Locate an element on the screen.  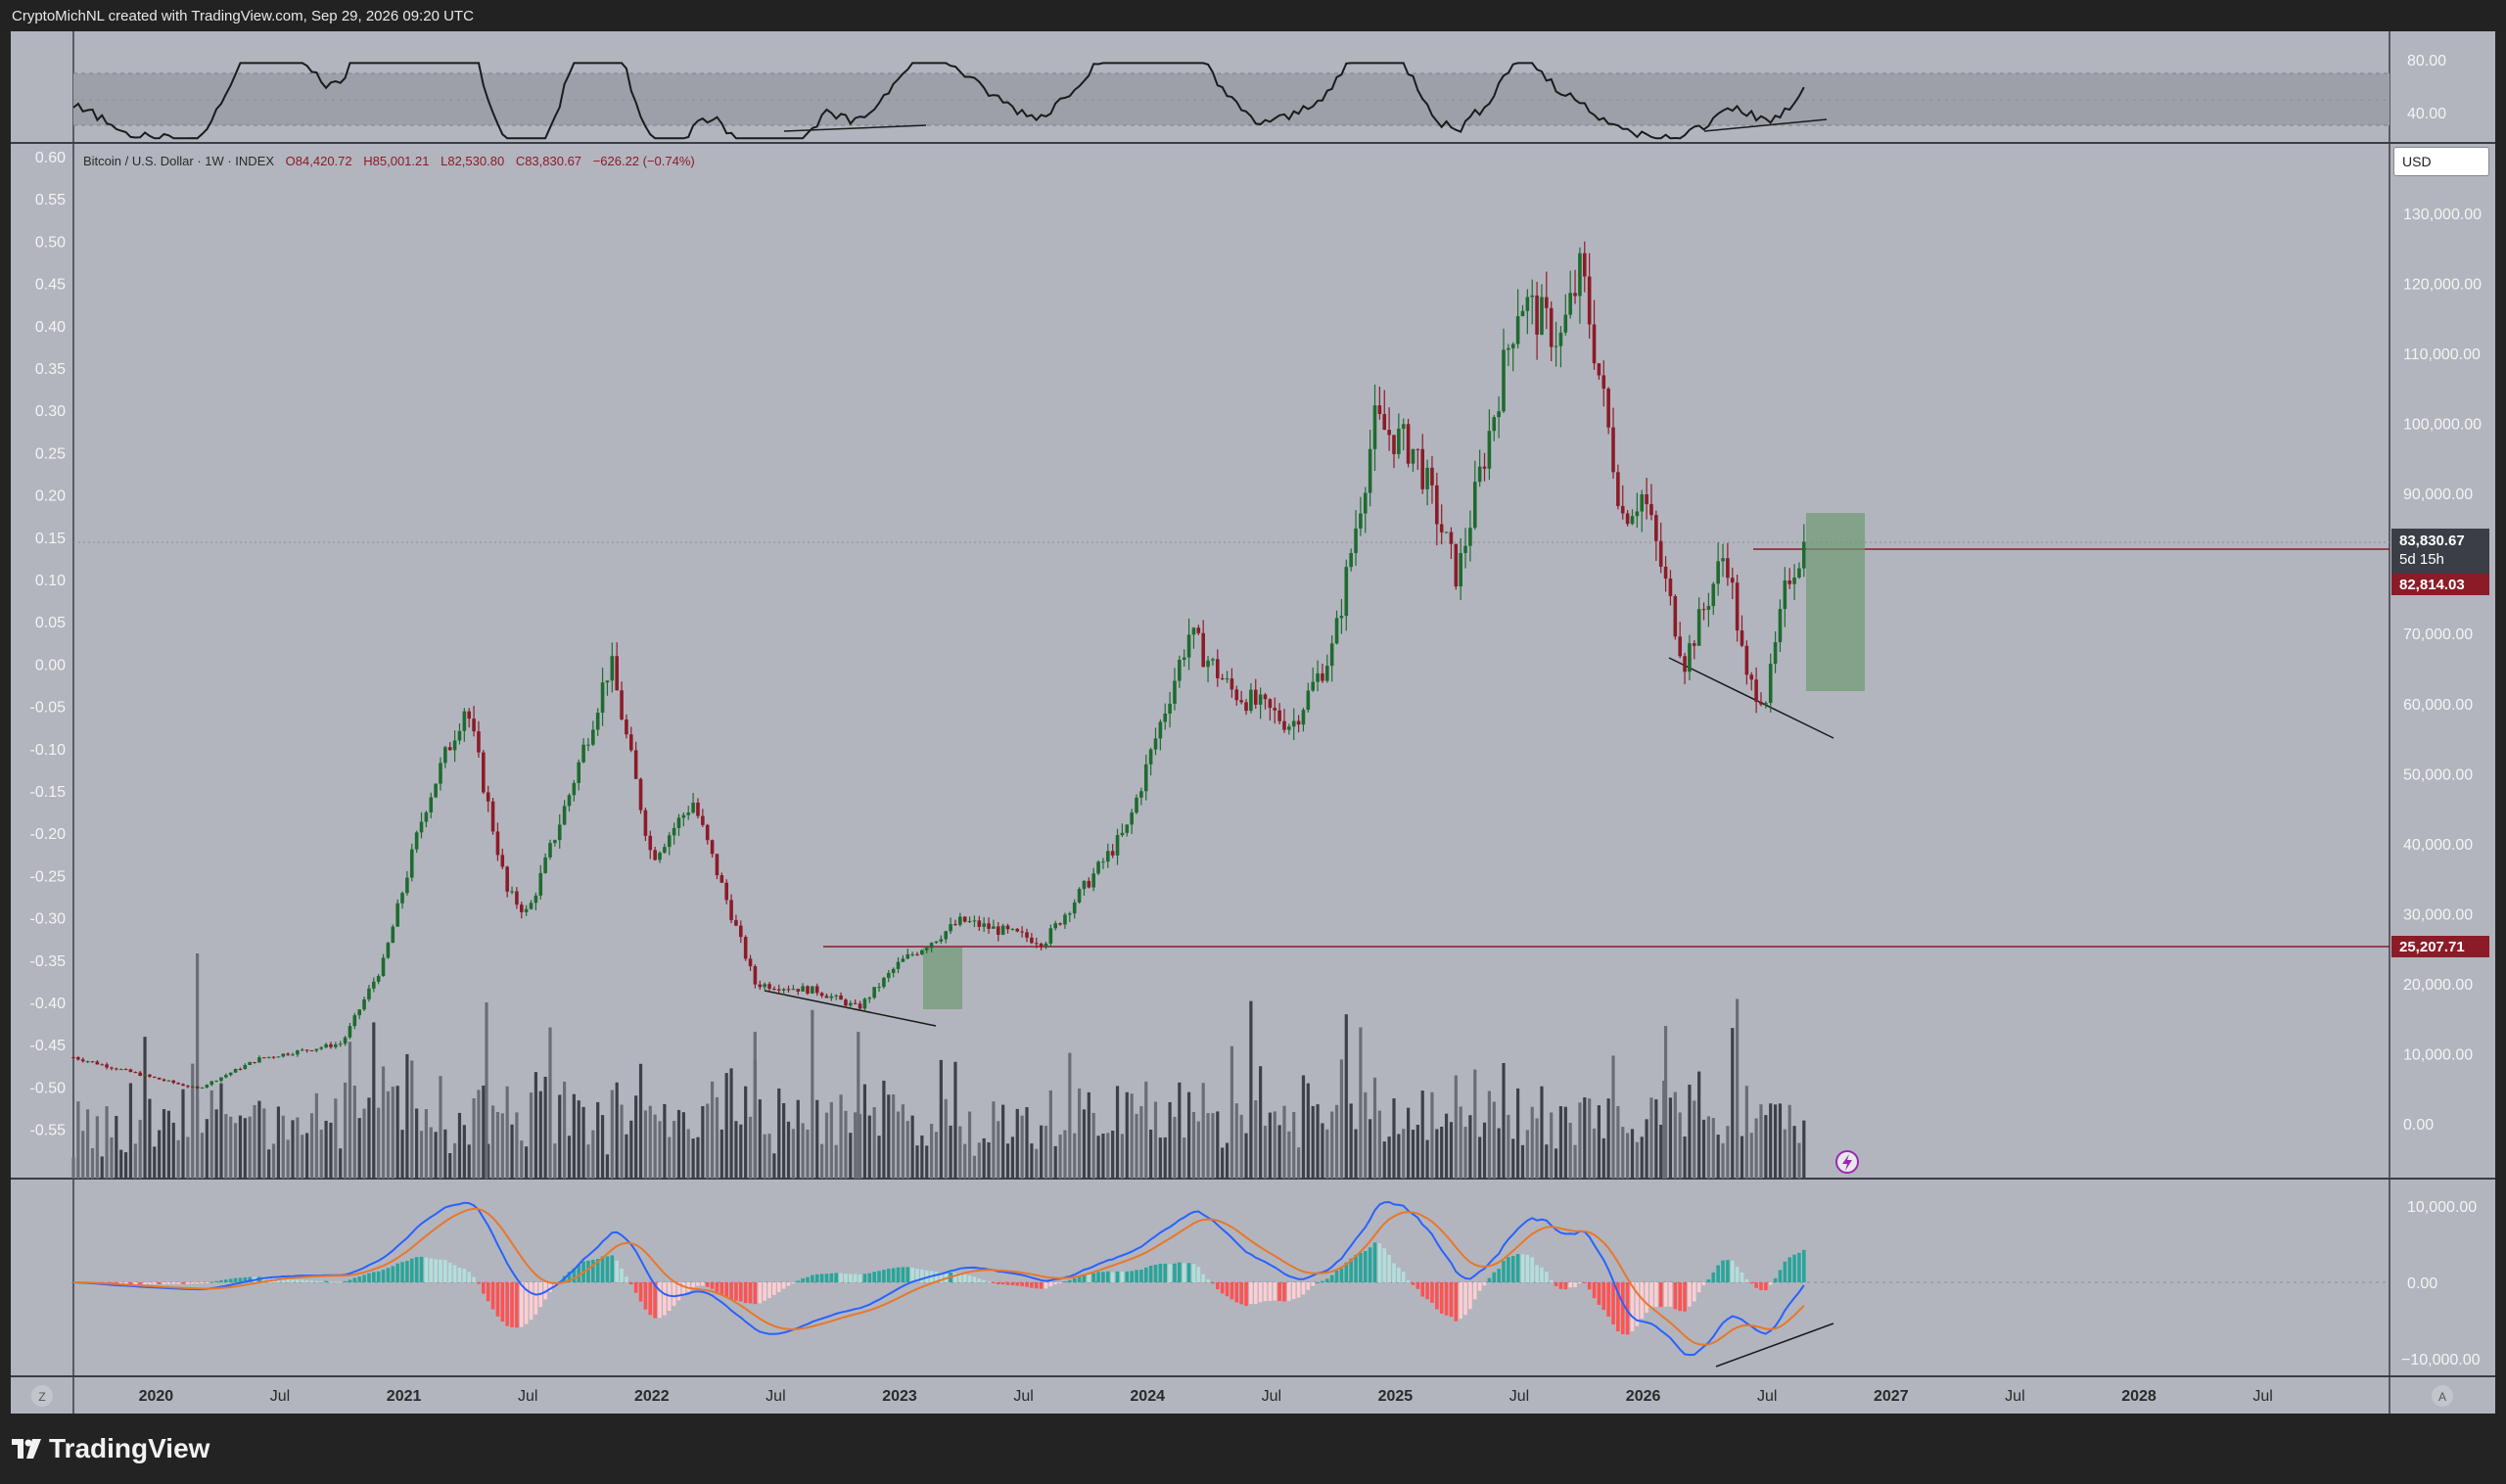
tradingview-logo: TradingView is located at coordinates (110, 1448).